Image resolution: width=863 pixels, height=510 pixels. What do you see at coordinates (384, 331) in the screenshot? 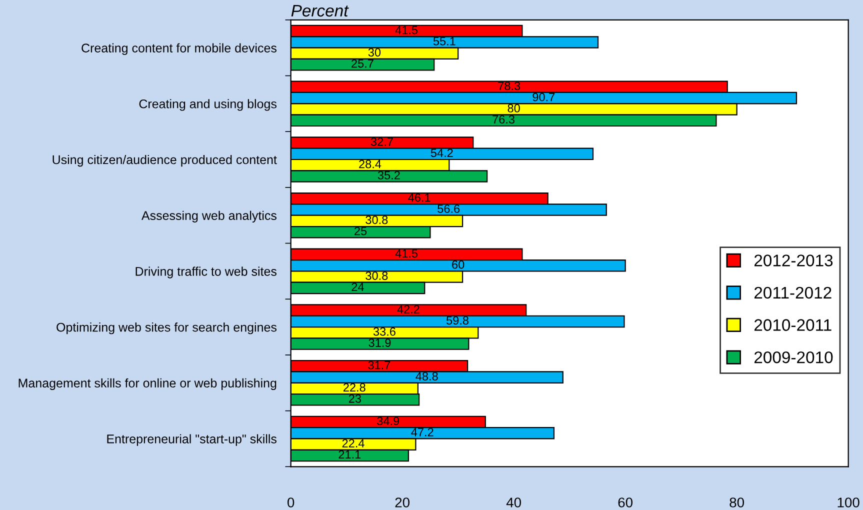
I see `data-label: 33.6` at bounding box center [384, 331].